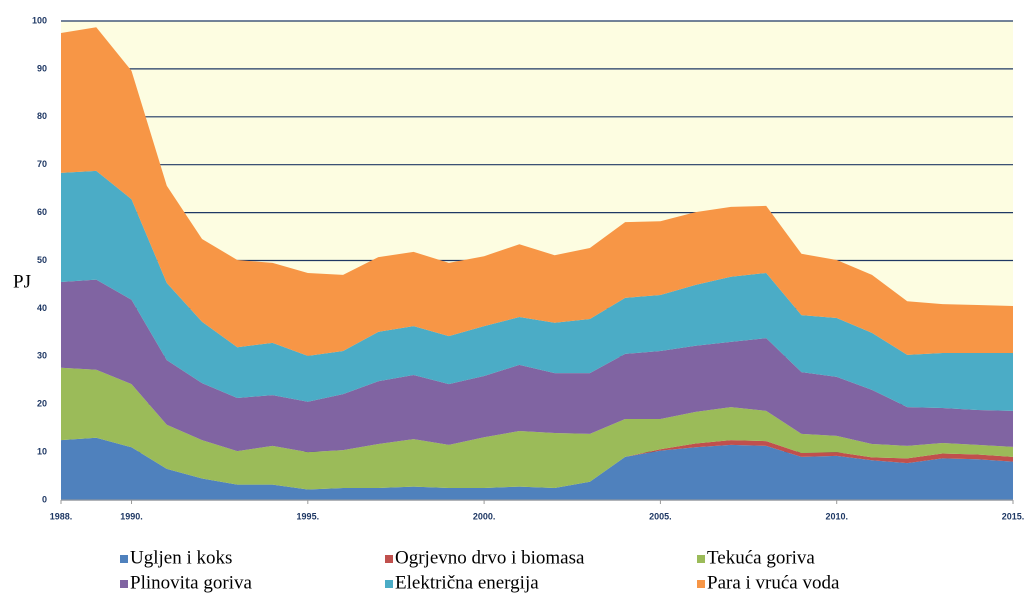 The width and height of the screenshot is (1026, 595). What do you see at coordinates (42, 308) in the screenshot?
I see `y-tick-label: 40` at bounding box center [42, 308].